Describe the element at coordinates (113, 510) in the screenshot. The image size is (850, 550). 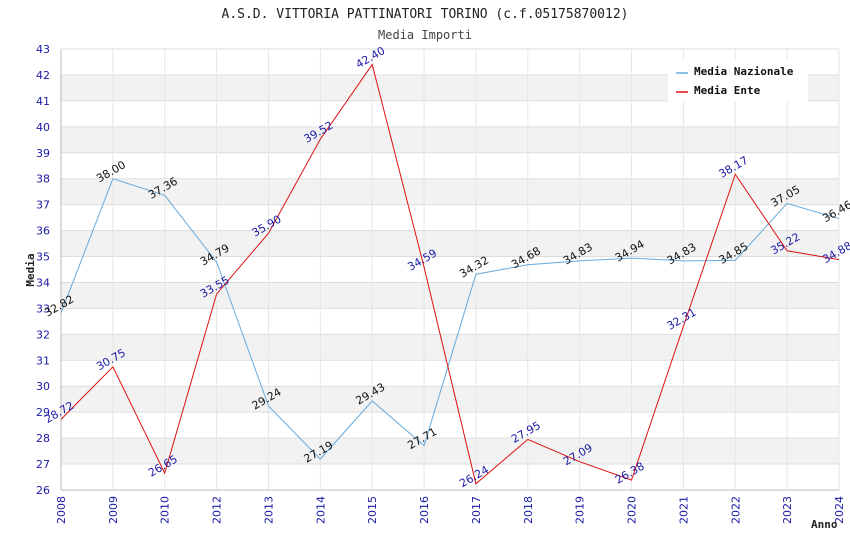
I see `x-tick-label: 2009` at that location.